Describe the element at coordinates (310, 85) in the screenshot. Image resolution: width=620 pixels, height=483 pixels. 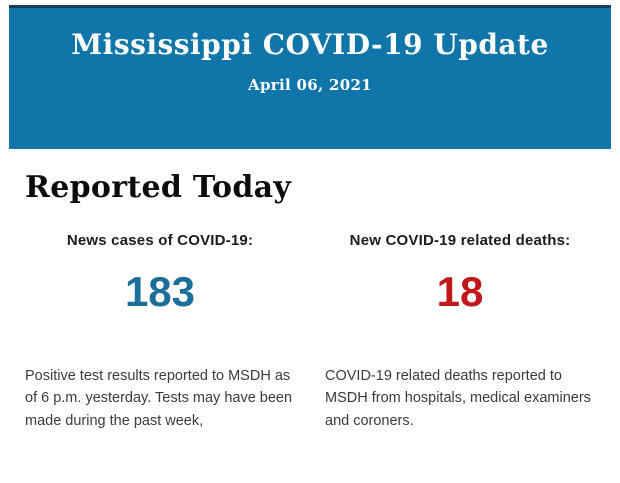
I see `newsletter-date: April 06, 2021` at that location.